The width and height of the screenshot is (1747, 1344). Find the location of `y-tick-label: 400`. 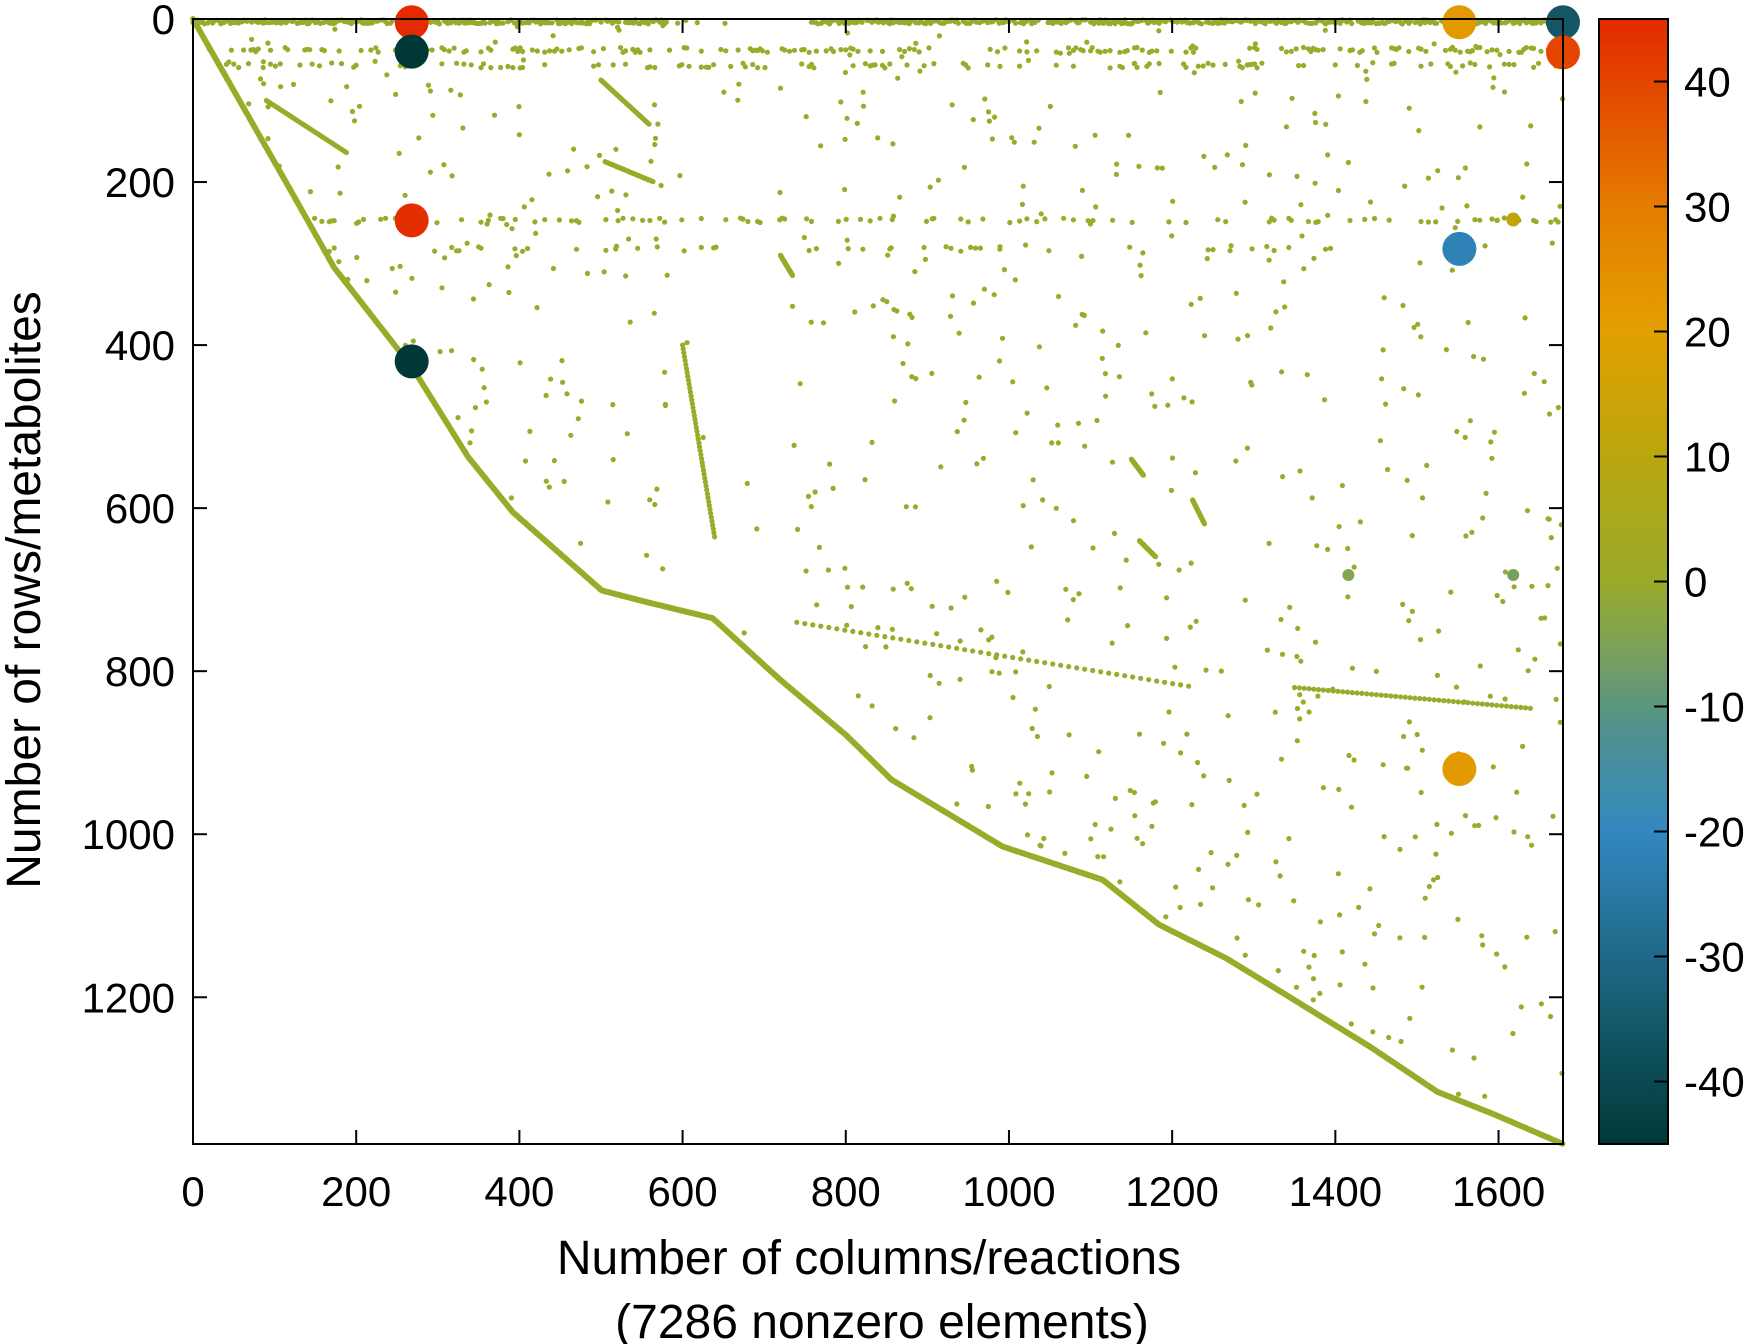

y-tick-label: 400 is located at coordinates (140, 345).